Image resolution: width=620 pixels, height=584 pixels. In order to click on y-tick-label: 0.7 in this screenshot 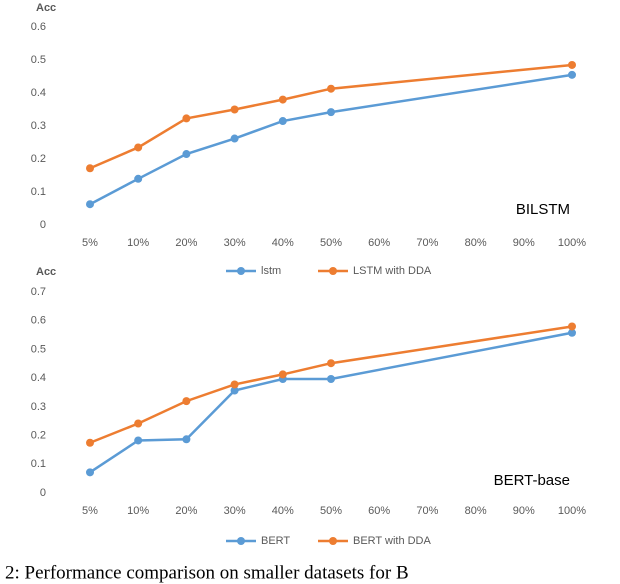, I will do `click(38, 292)`.